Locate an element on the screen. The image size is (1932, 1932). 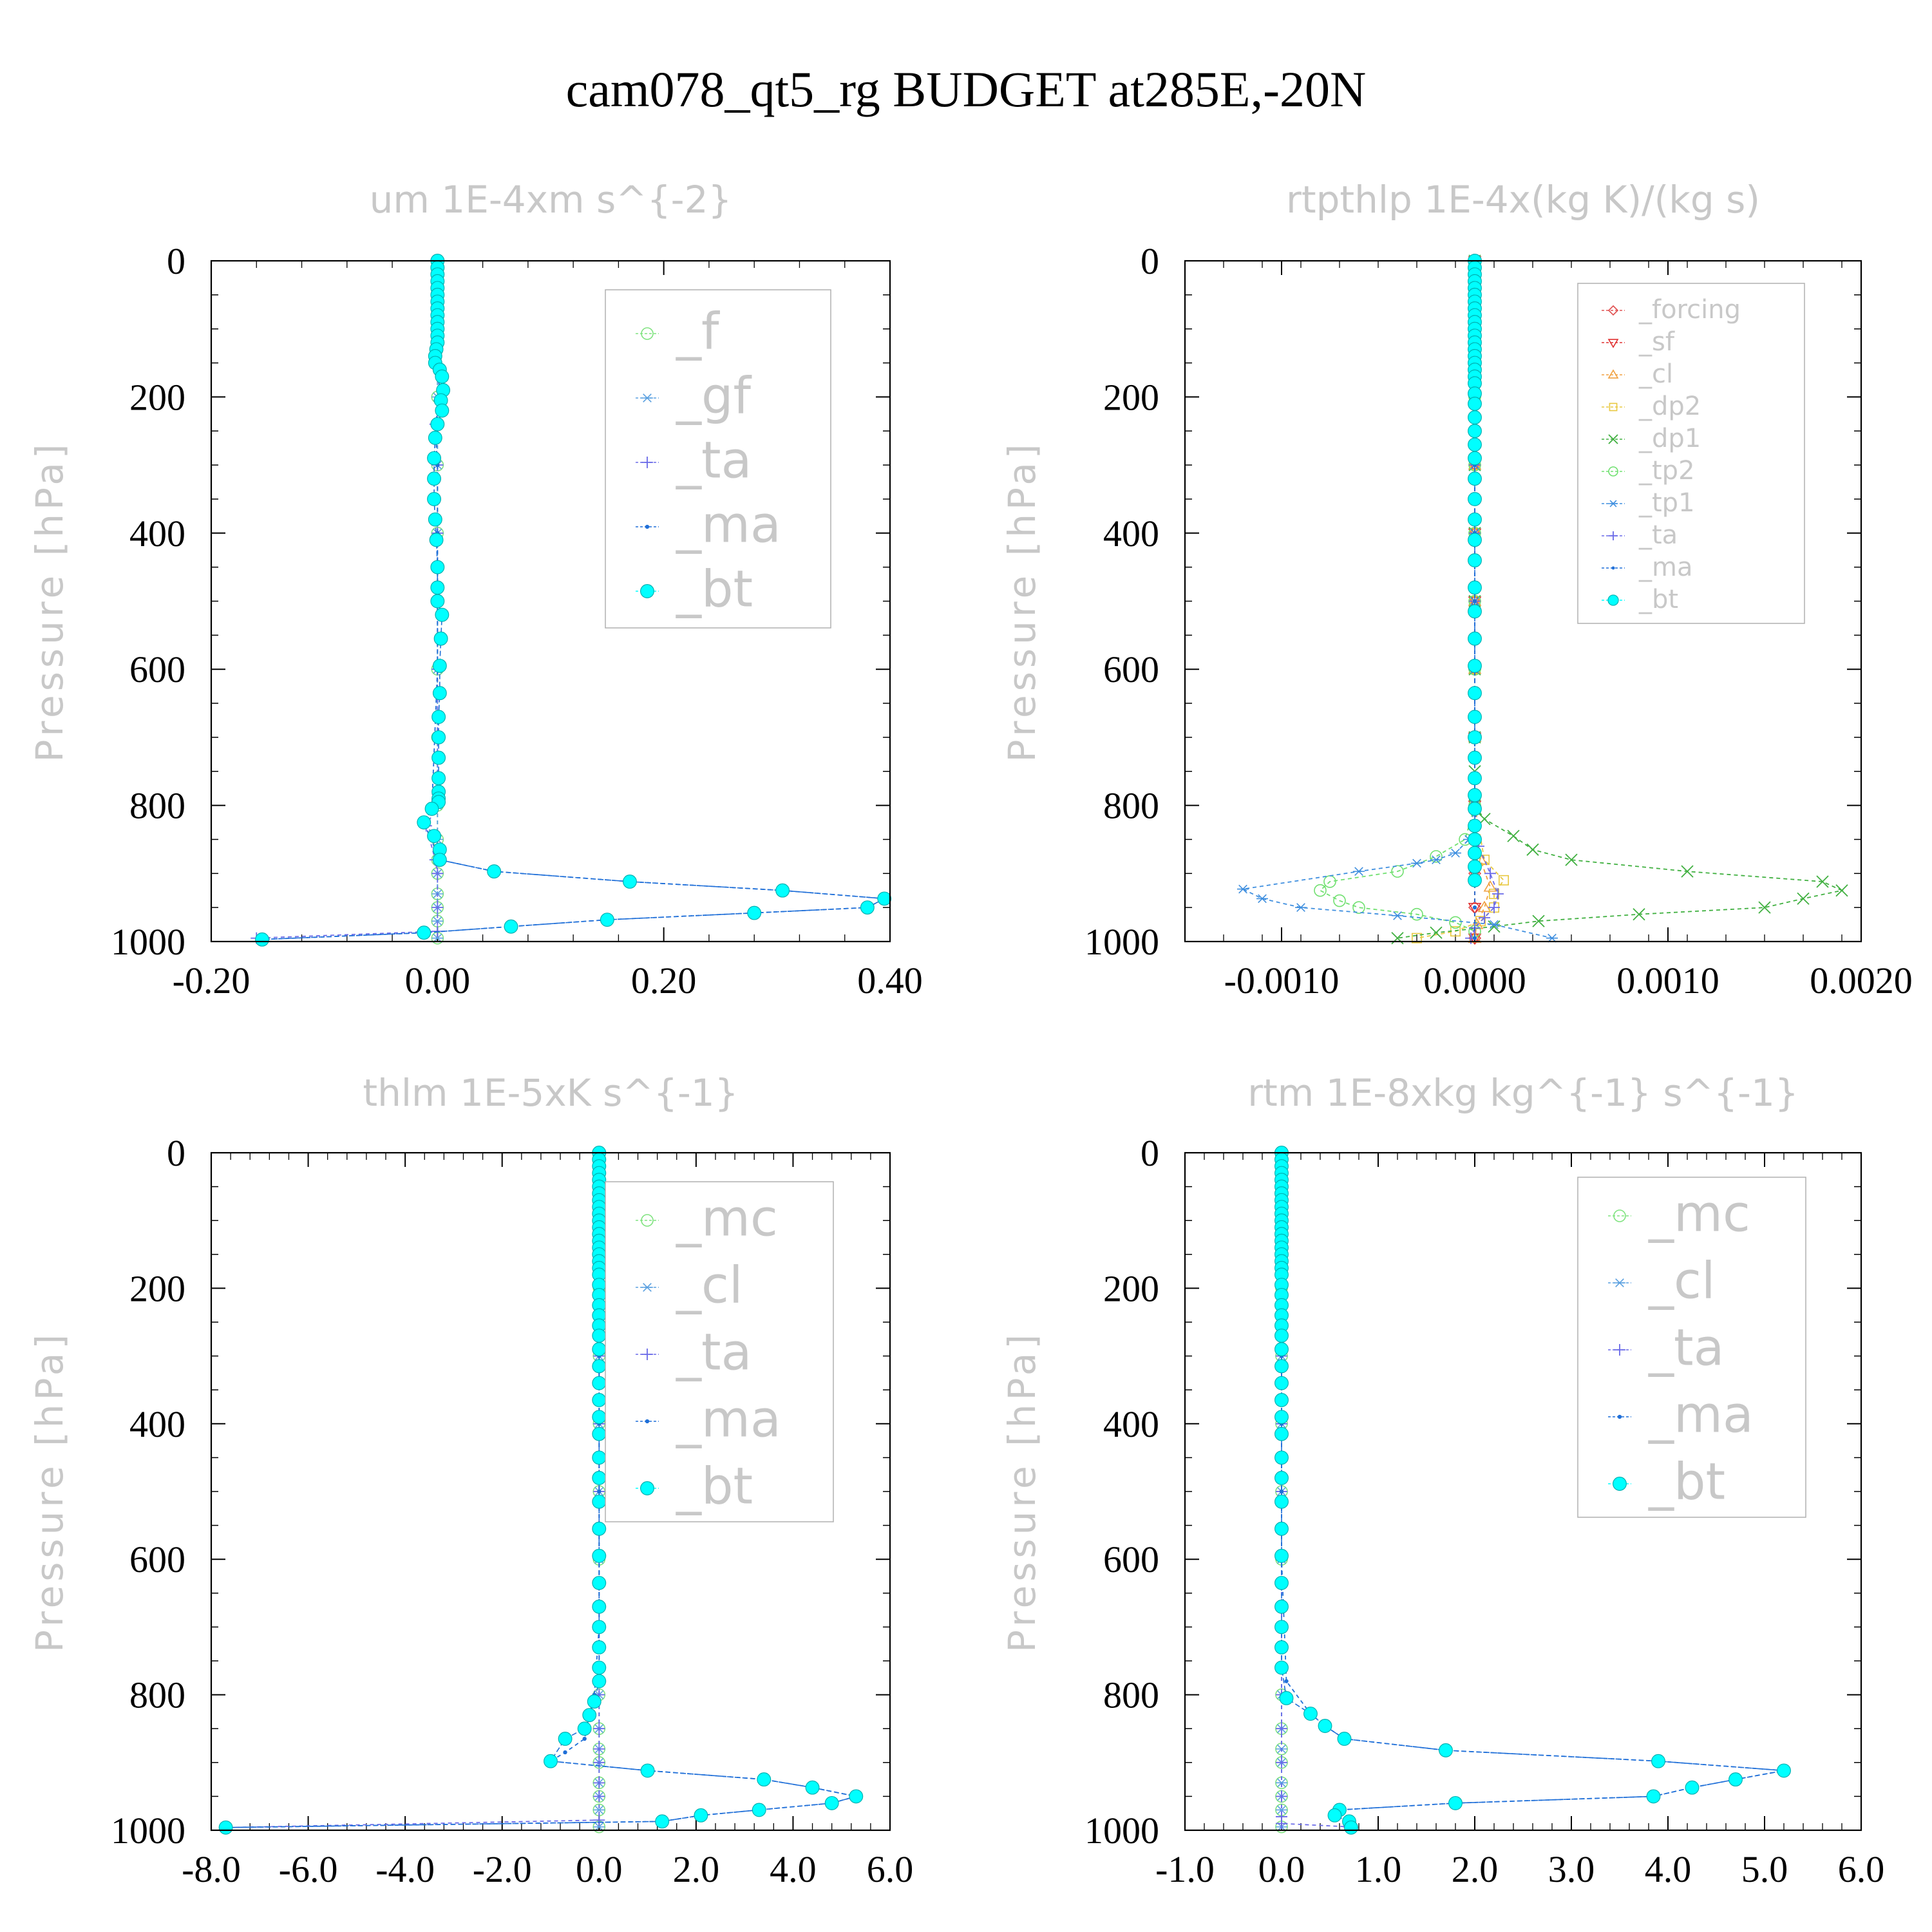
x-tick-label: 2.0 is located at coordinates (696, 1869).